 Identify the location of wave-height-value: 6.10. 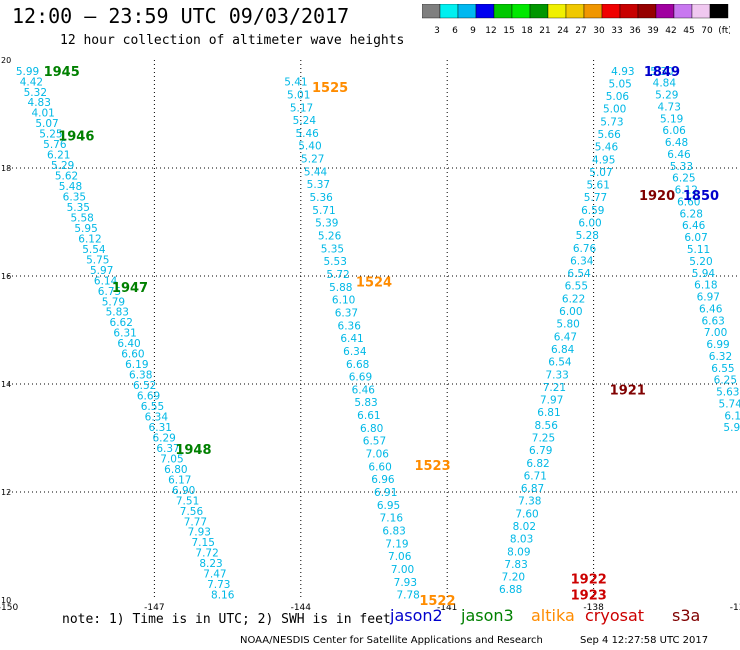
(343, 301).